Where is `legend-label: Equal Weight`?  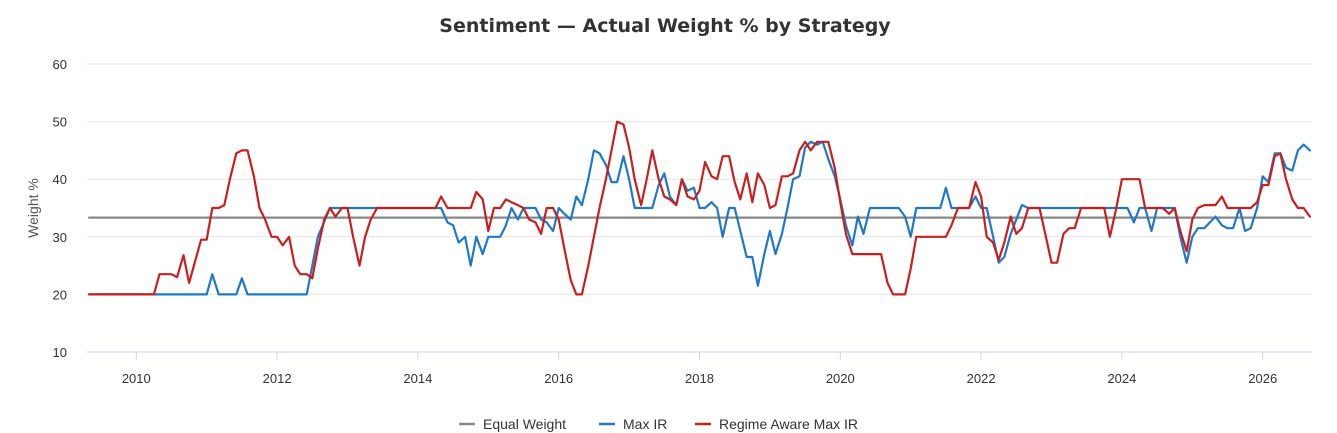
legend-label: Equal Weight is located at coordinates (524, 424).